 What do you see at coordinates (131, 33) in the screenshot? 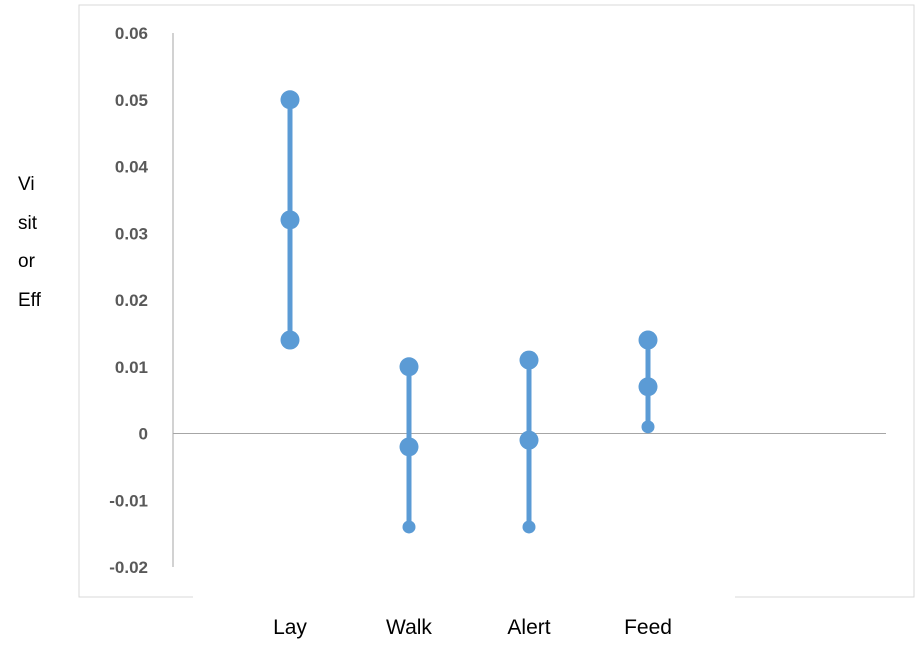
I see `y-tick-label: 0.06` at bounding box center [131, 33].